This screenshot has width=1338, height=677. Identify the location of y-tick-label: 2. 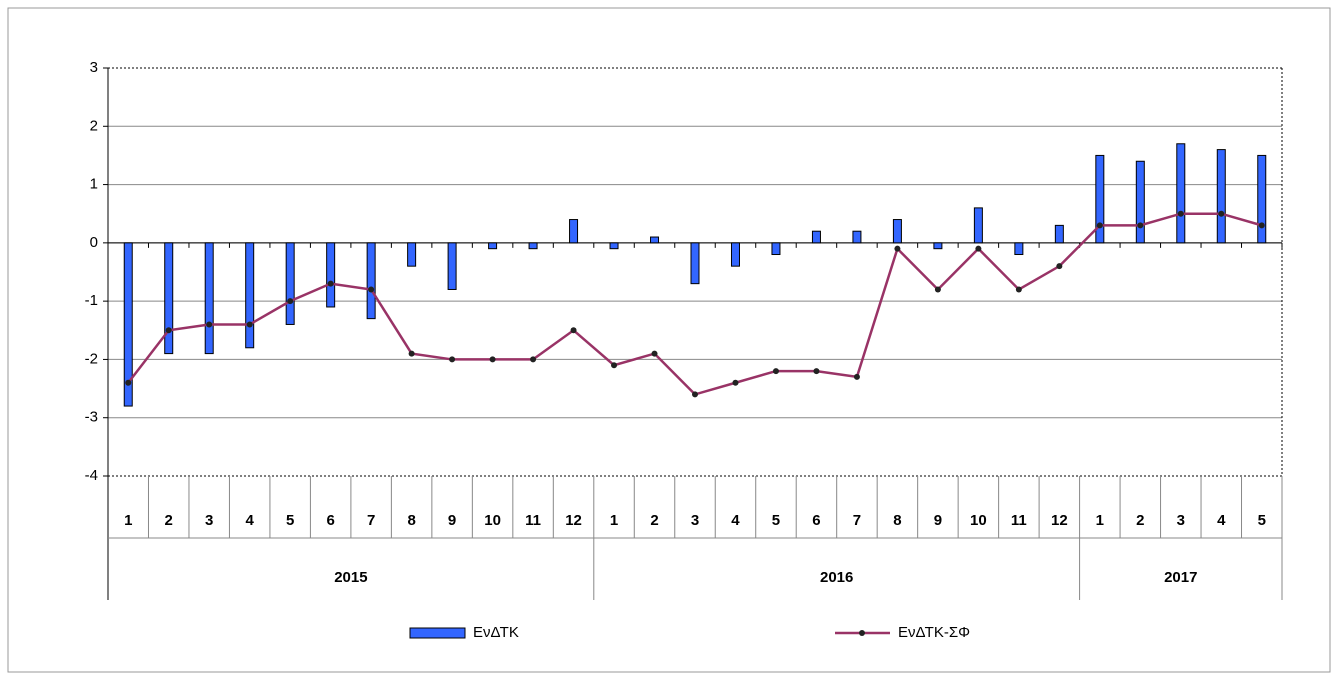
(94, 125).